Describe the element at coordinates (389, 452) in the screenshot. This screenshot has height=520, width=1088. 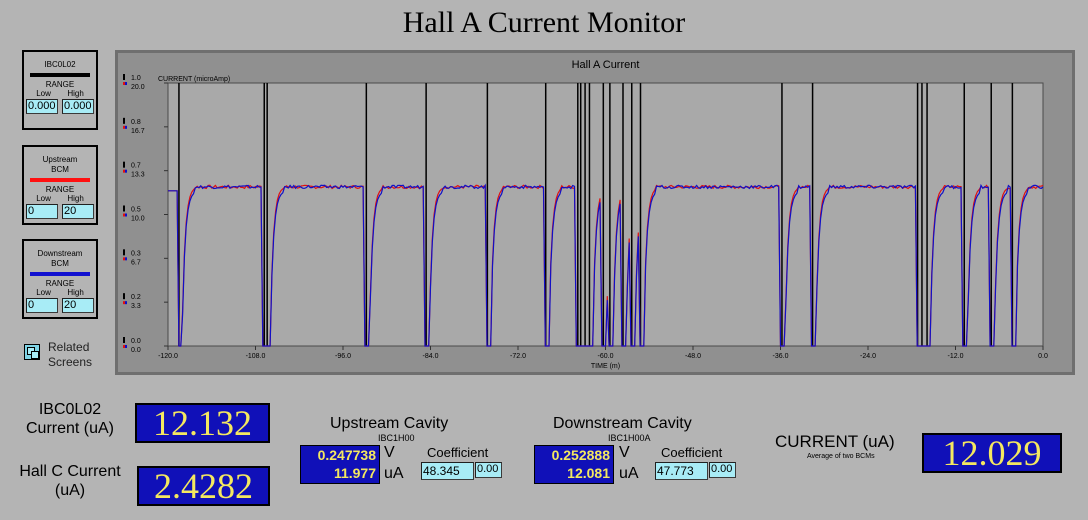
I see `upstream-volts-unit: V` at that location.